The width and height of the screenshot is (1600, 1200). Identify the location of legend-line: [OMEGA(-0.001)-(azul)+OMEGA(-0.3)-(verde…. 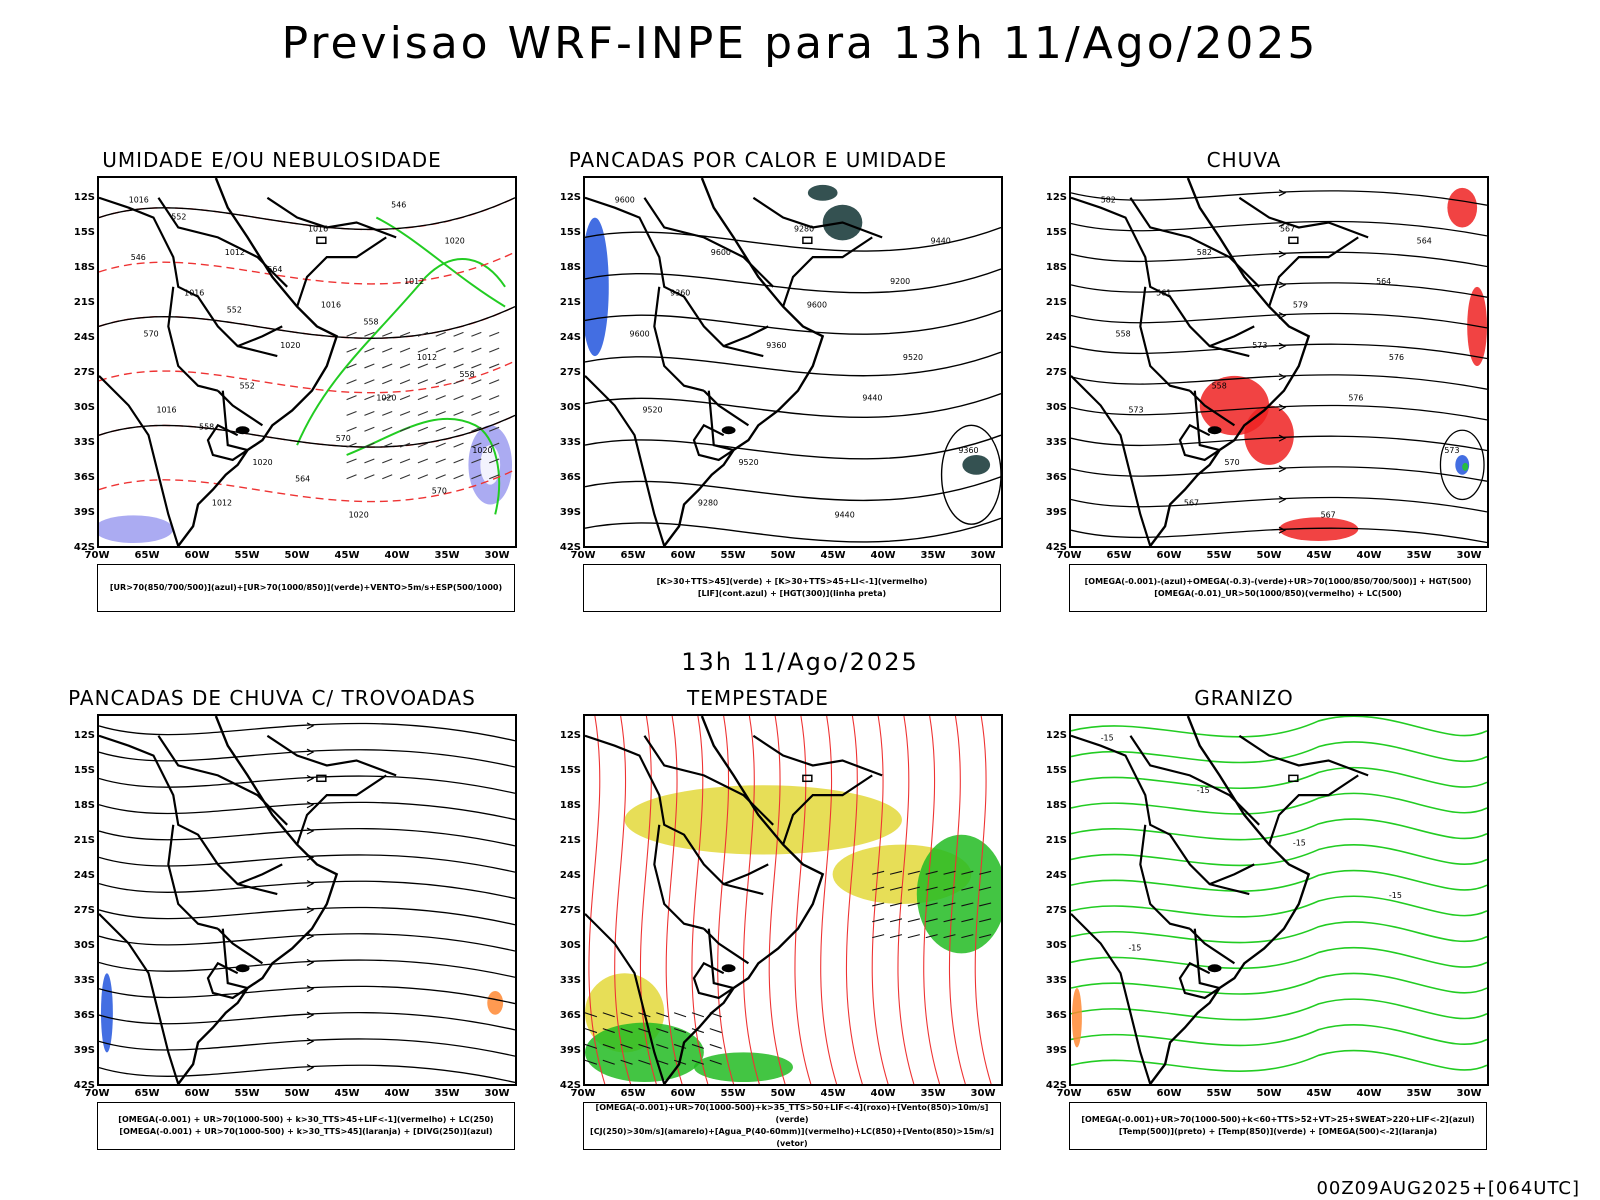
(1278, 581).